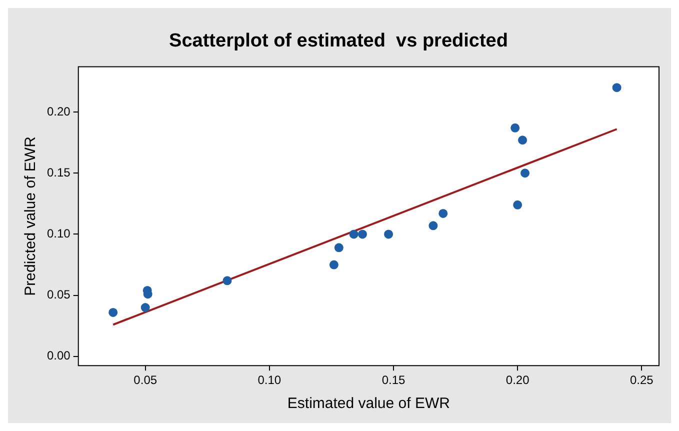  What do you see at coordinates (368, 403) in the screenshot?
I see `x-axis-title: Estimated value of EWR` at bounding box center [368, 403].